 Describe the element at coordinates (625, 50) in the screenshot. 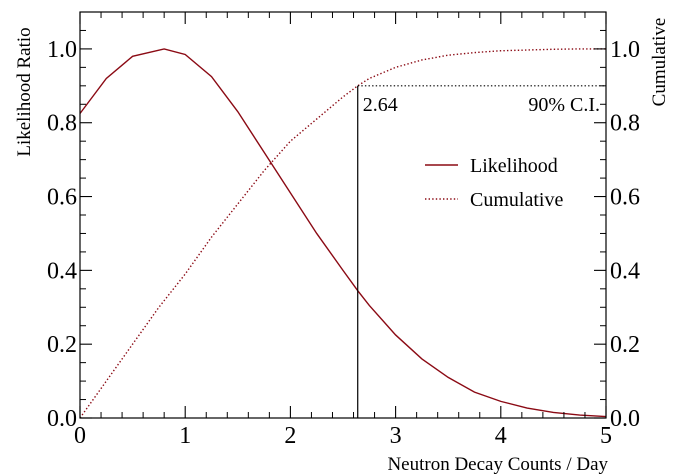

I see `y-tick-label-right: 1.0` at that location.